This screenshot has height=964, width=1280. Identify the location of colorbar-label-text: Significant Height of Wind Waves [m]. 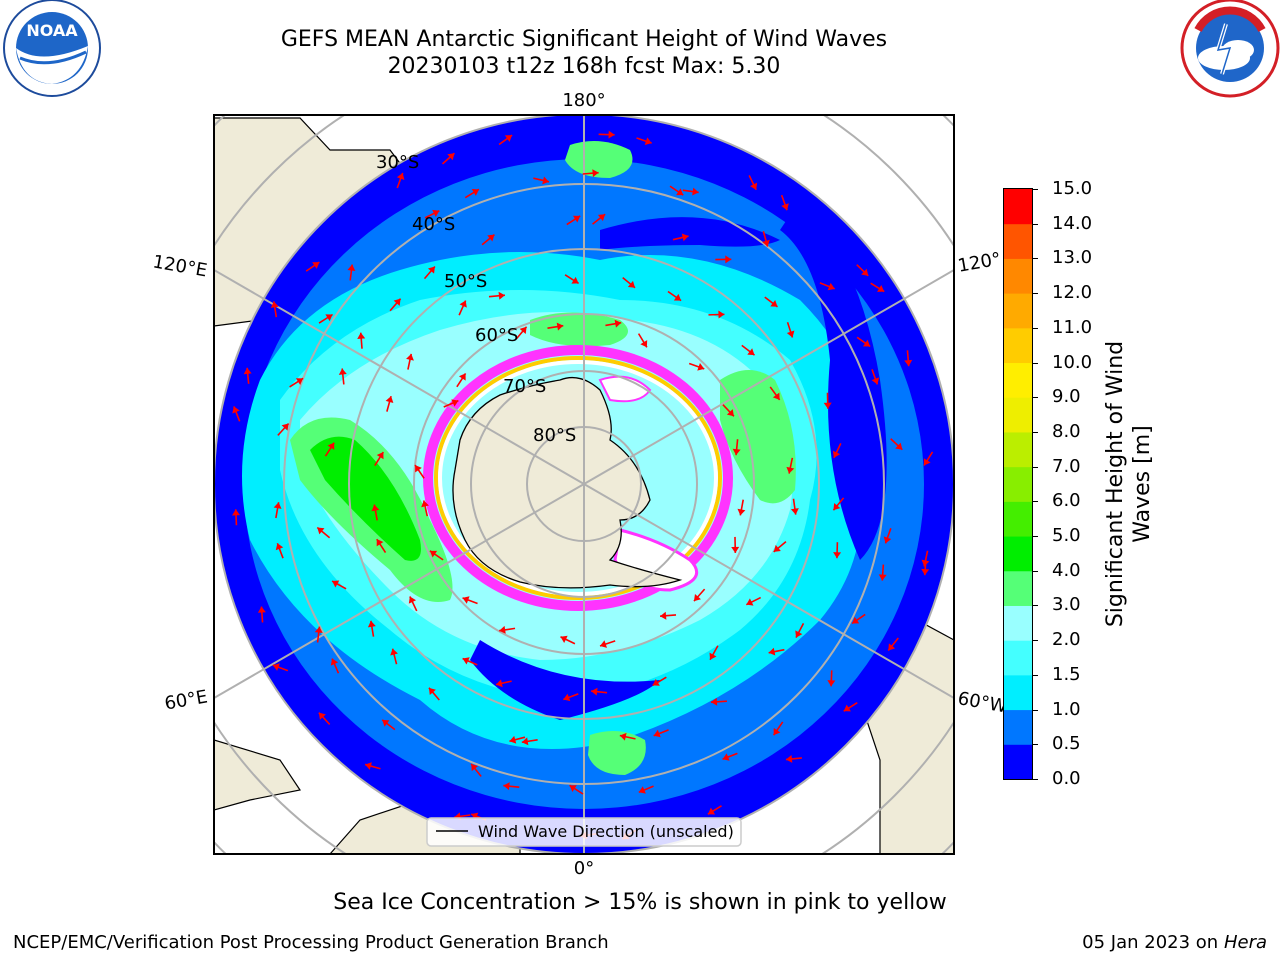
(1129, 484).